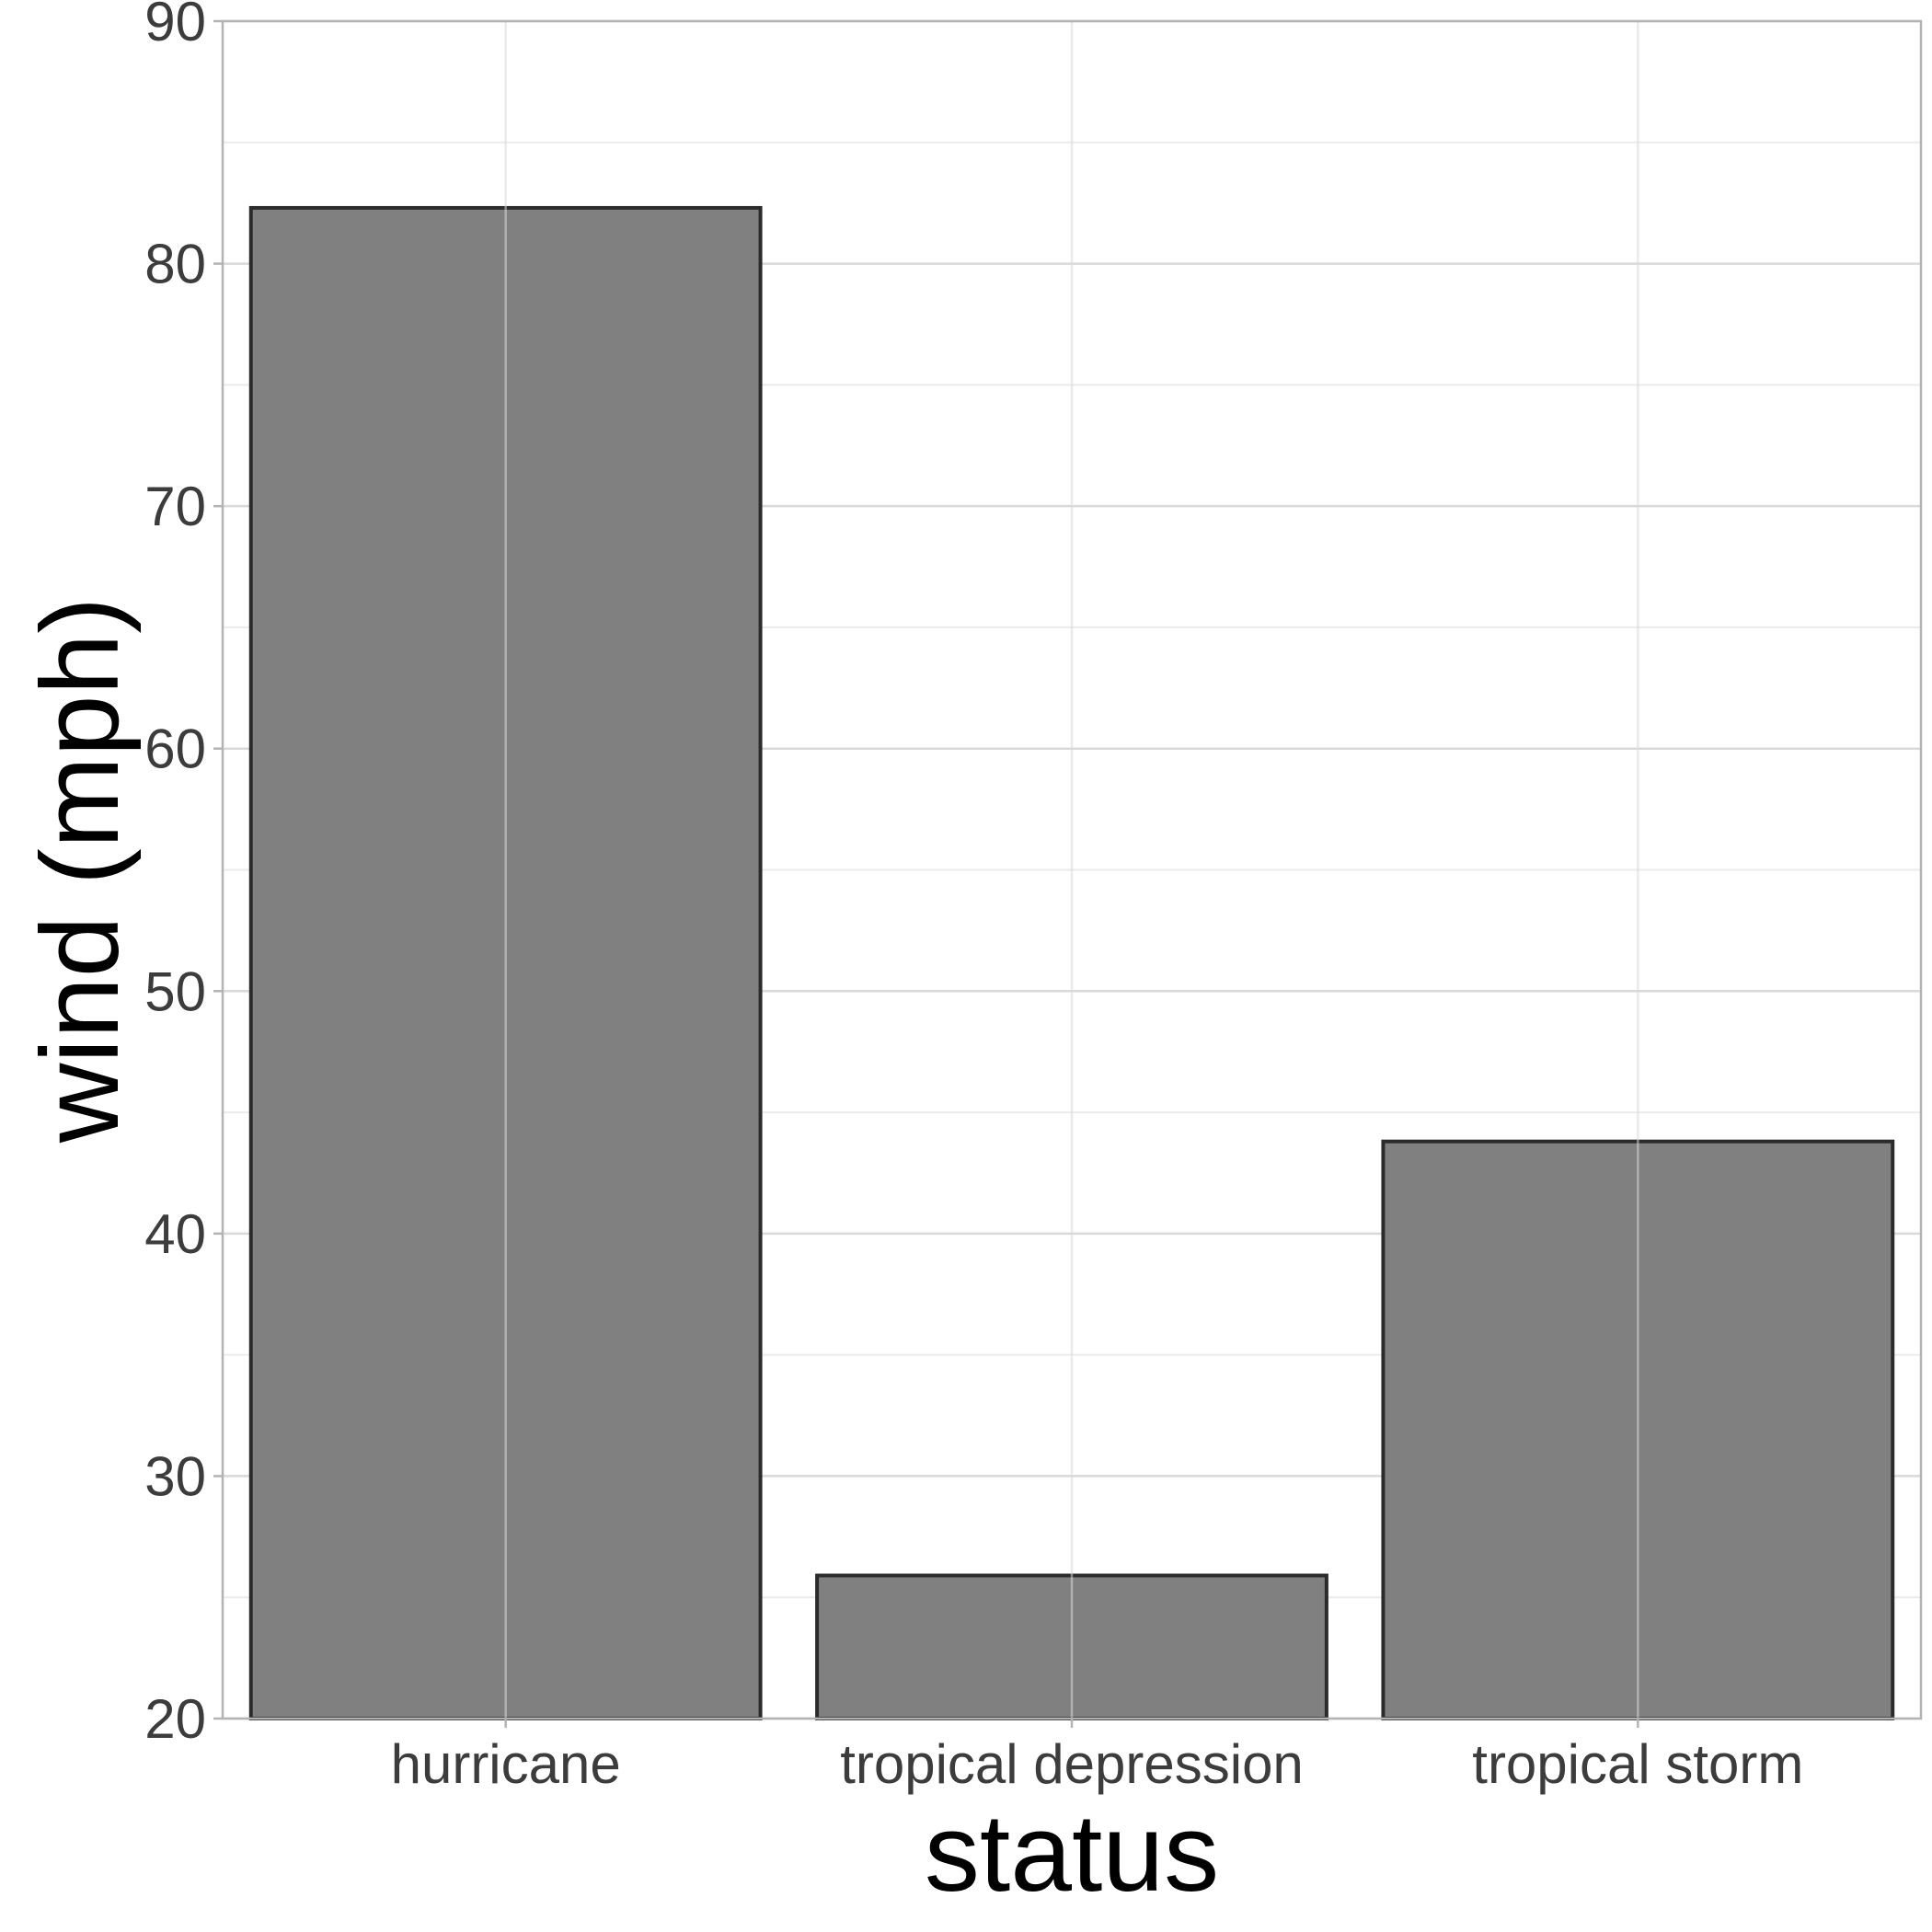 This screenshot has width=1932, height=1932. What do you see at coordinates (506, 1764) in the screenshot?
I see `x-tick-label: hurricane` at bounding box center [506, 1764].